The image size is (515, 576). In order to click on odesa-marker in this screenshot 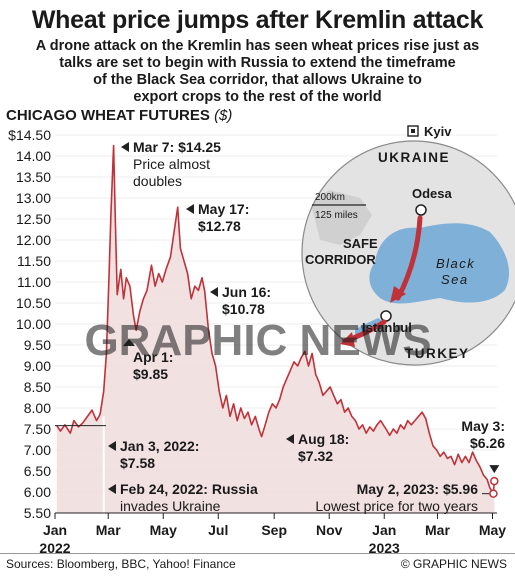, I will do `click(421, 210)`.